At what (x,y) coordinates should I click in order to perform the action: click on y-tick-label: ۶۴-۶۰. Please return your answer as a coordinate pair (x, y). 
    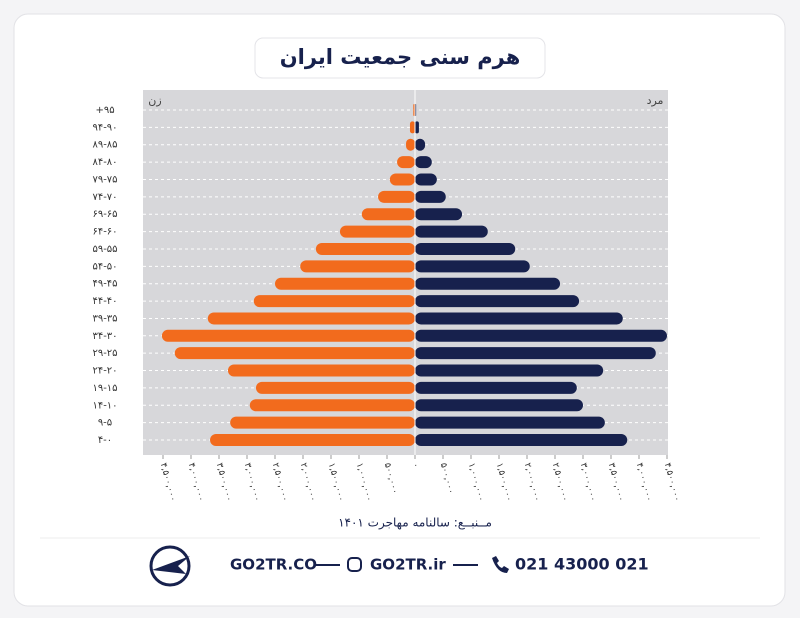
    Looking at the image, I should click on (104, 232).